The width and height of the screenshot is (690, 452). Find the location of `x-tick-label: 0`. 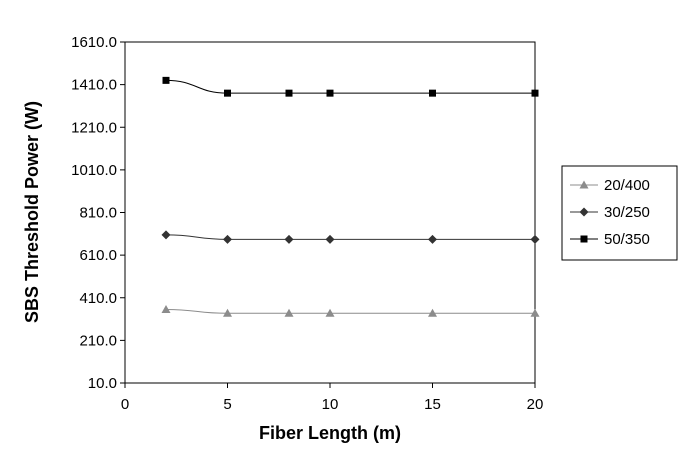

x-tick-label: 0 is located at coordinates (125, 404).